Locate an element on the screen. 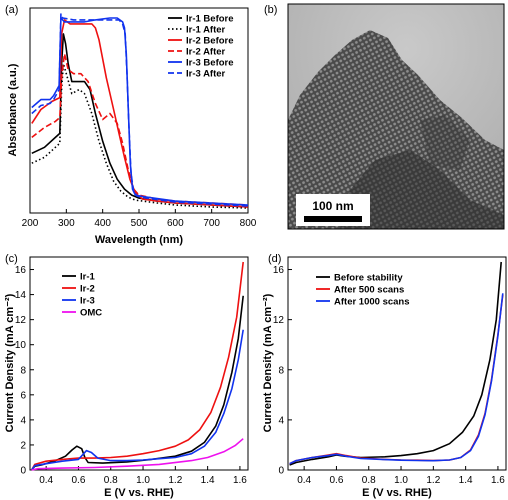  y-tick-label: 2 is located at coordinates (23, 445).